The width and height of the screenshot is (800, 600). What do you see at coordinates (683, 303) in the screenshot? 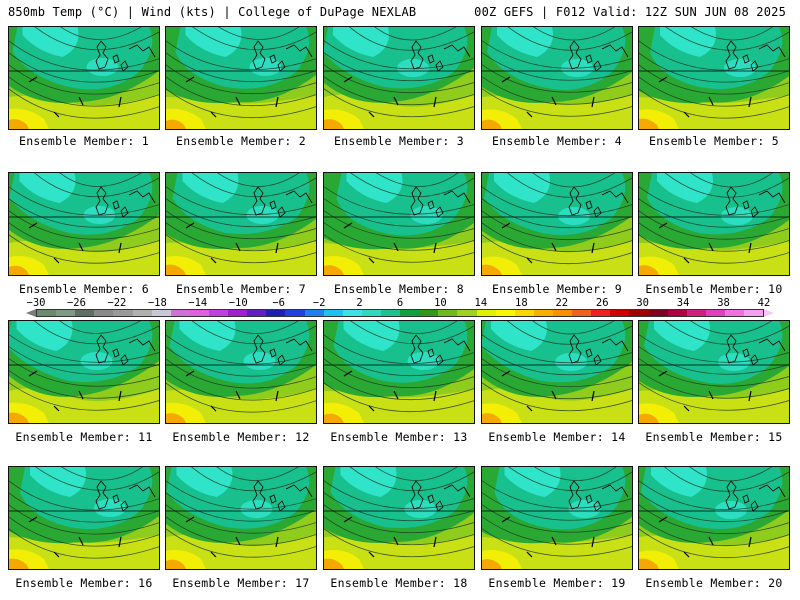
I see `colorbar-tick-label: 34` at bounding box center [683, 303].